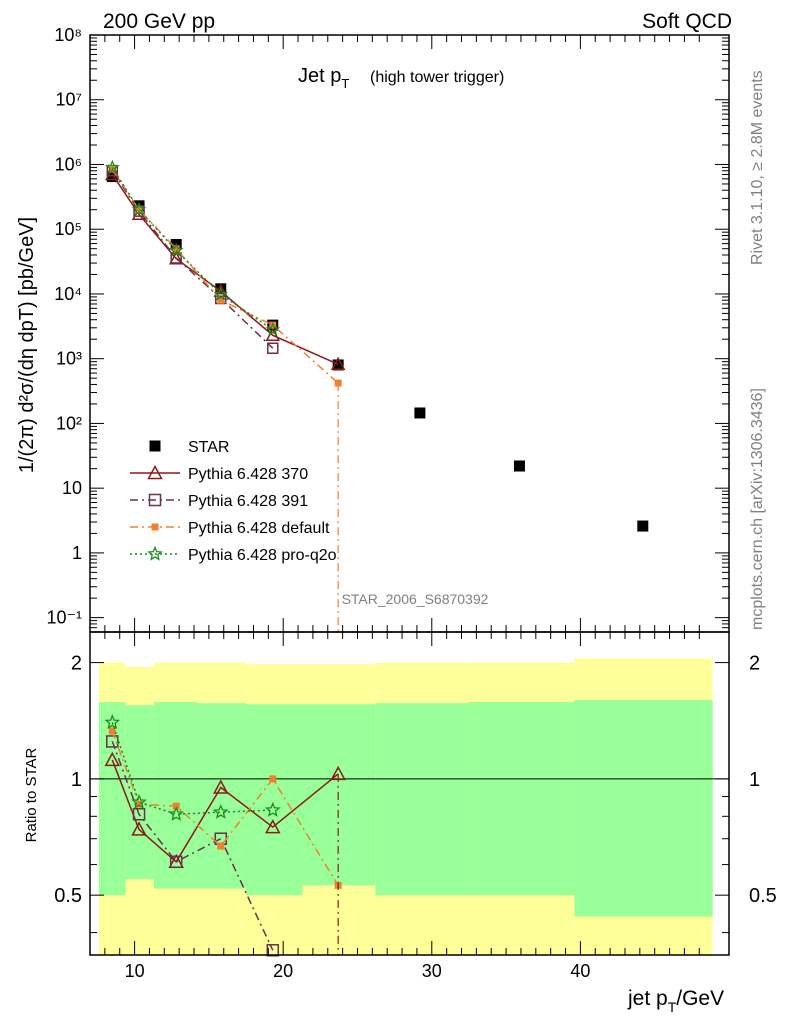 This screenshot has width=786, height=1024. I want to click on ratio-plot, so click(225, 835).